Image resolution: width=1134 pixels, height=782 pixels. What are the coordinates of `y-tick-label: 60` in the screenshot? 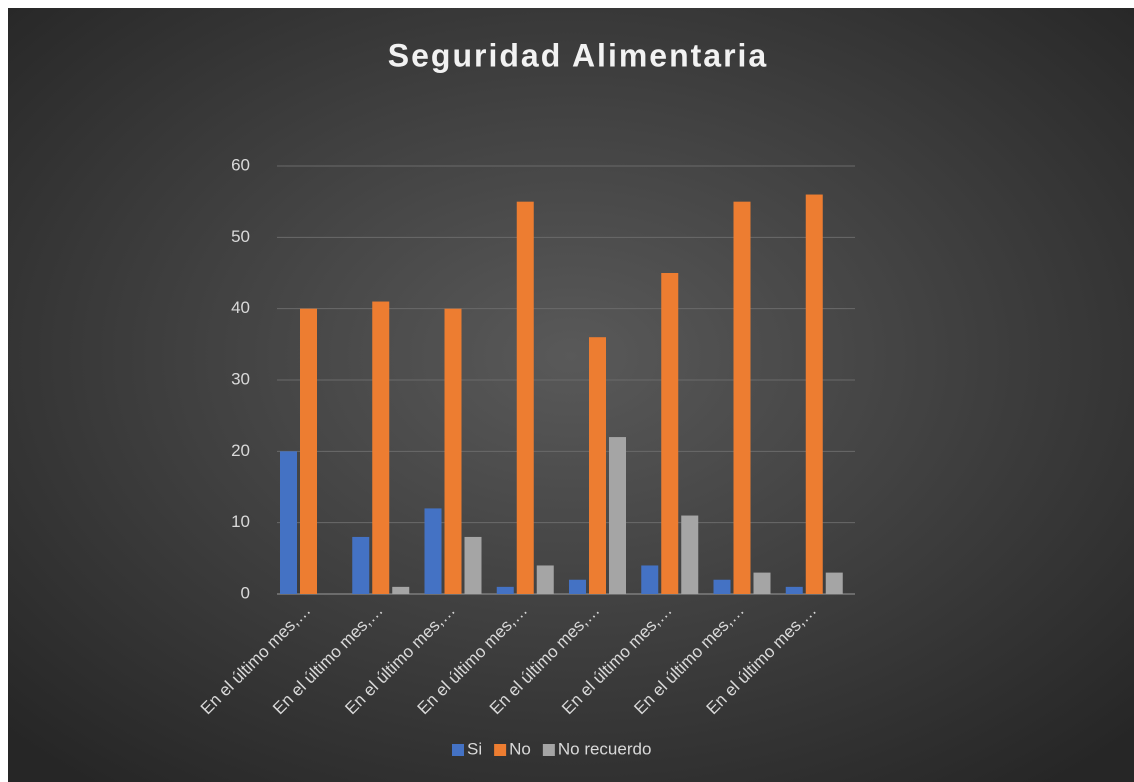 It's located at (240, 164).